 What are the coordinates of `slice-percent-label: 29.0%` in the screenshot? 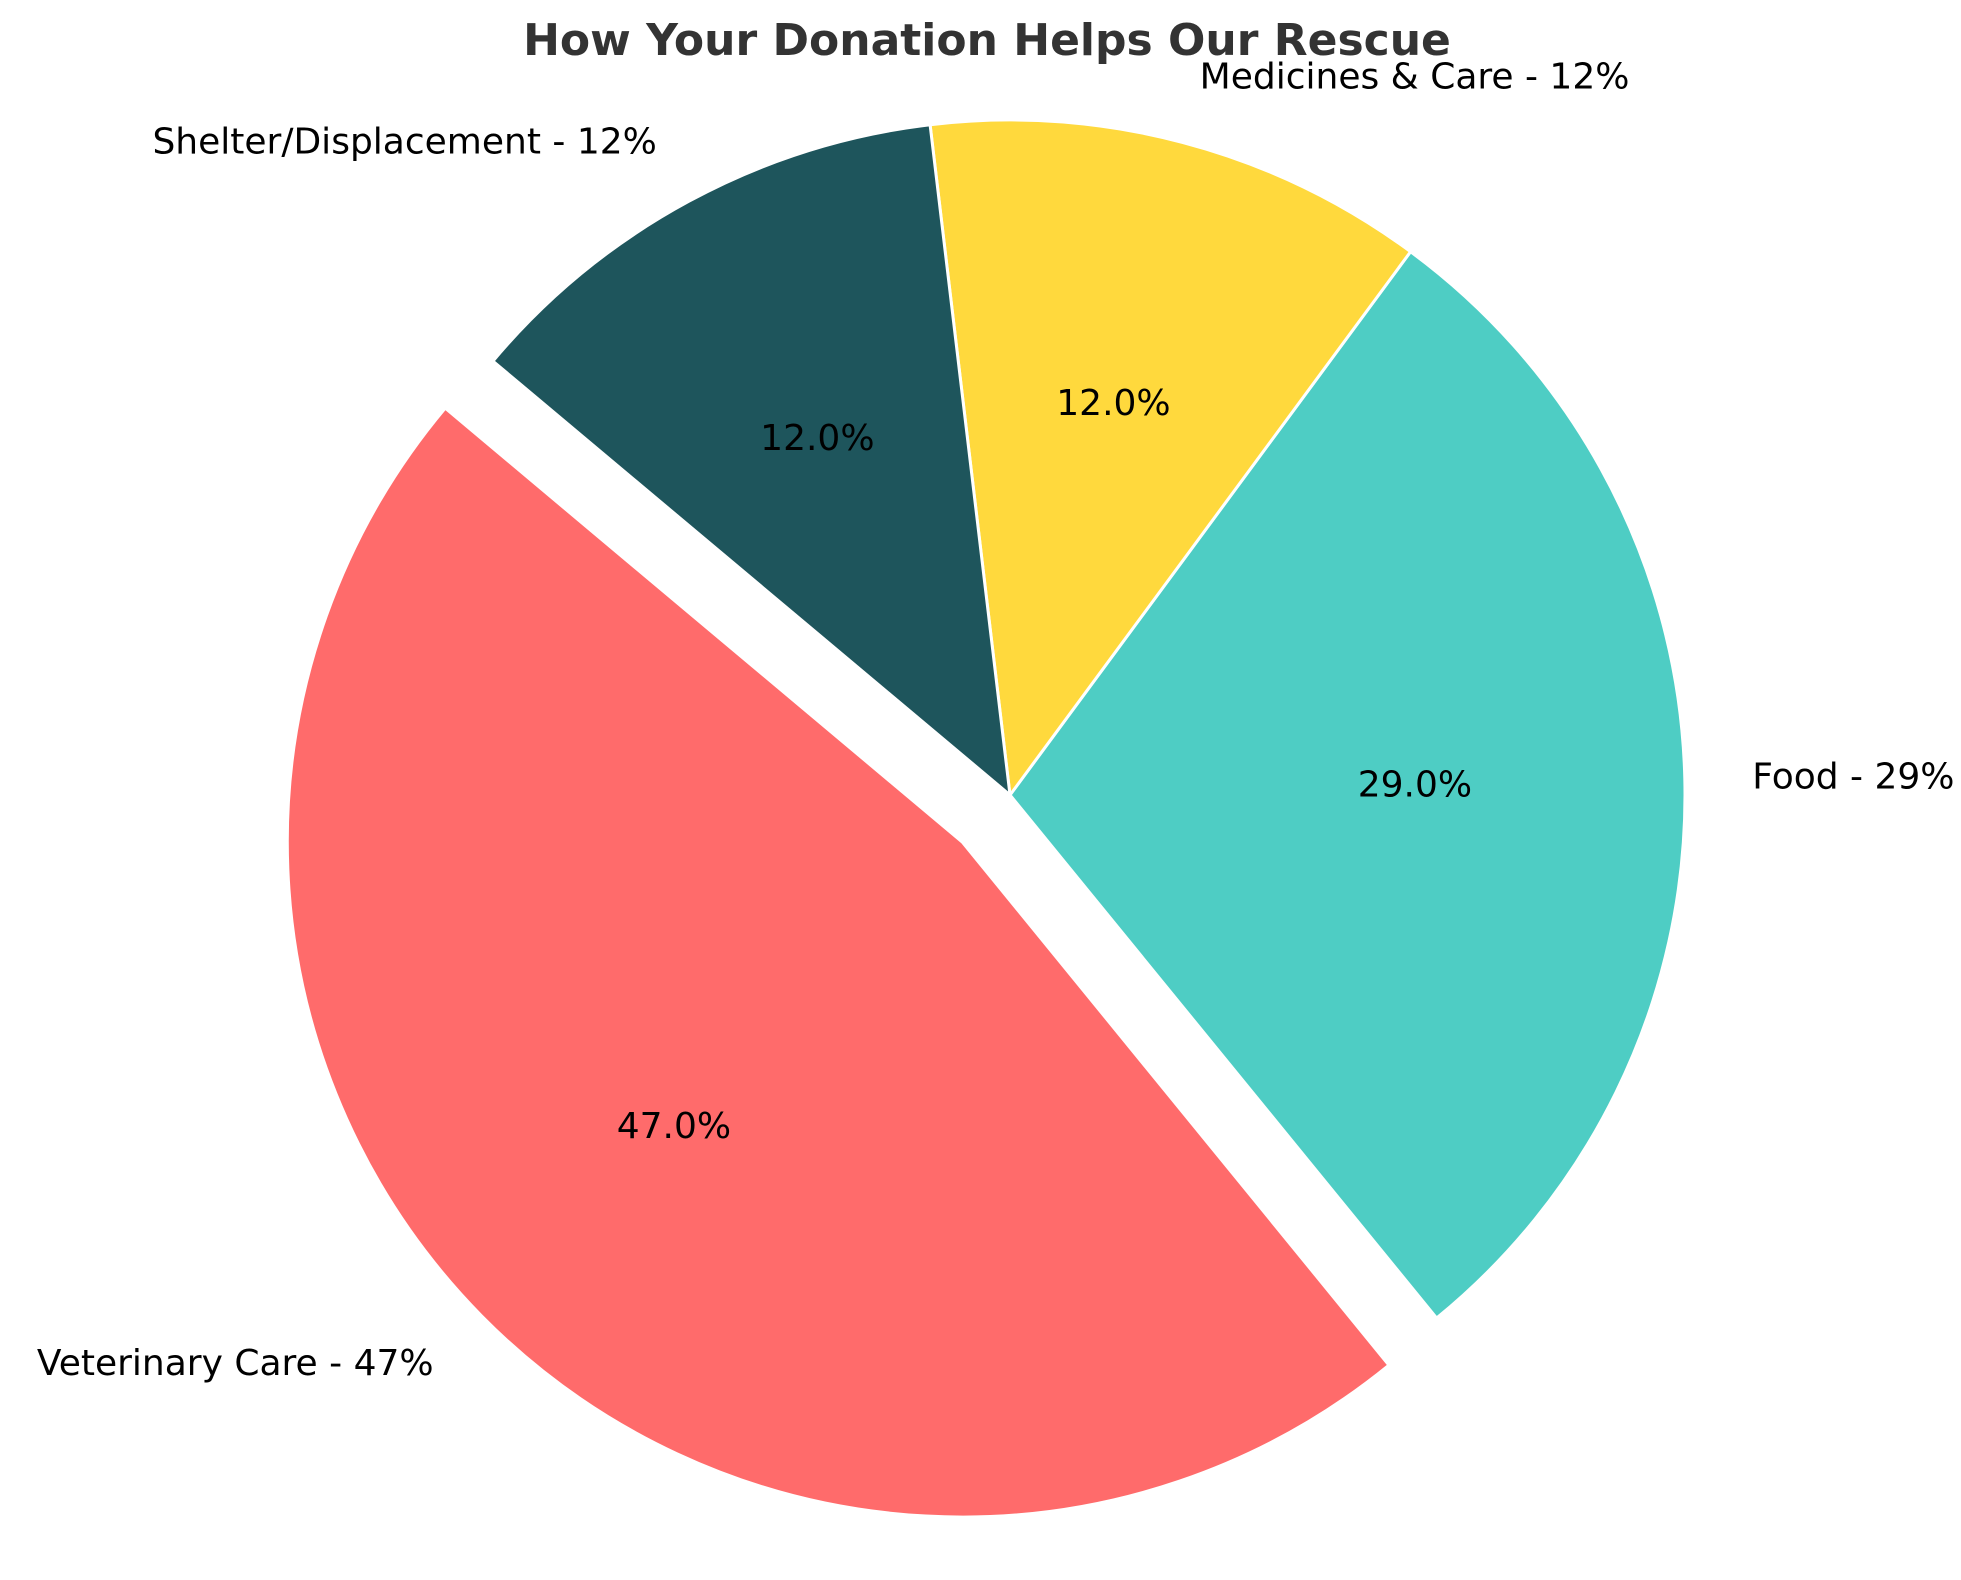 It's located at (1415, 785).